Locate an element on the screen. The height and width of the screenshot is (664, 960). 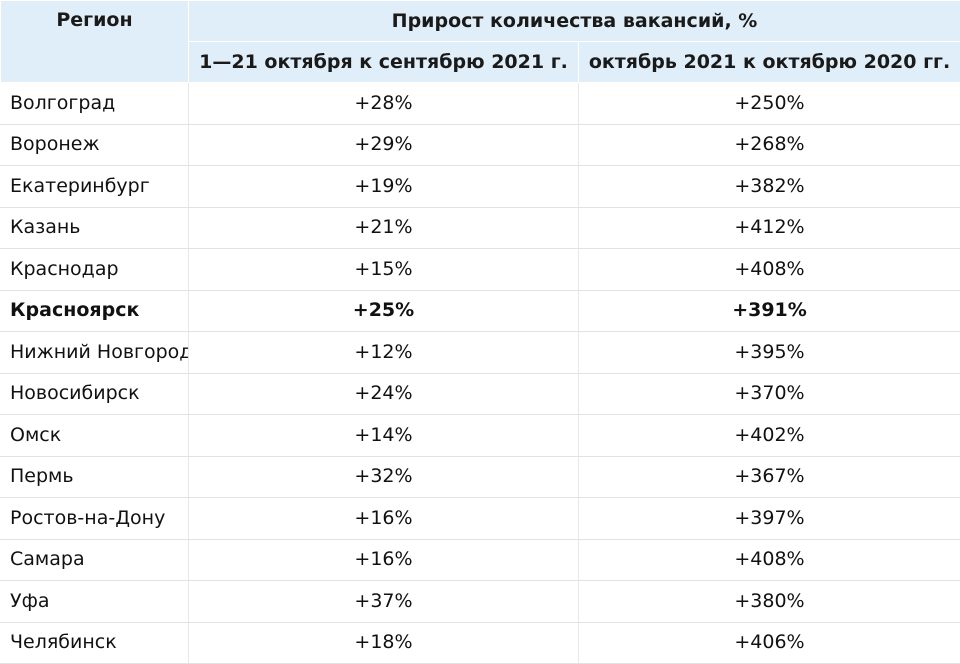
table-row: Самара +16% +408% is located at coordinates (480, 559).